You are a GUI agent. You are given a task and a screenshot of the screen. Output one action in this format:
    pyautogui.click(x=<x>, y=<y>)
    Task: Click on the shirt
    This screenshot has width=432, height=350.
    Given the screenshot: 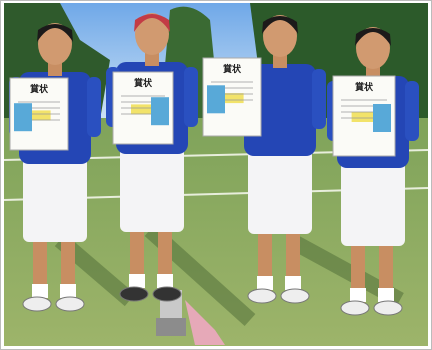 What is the action you would take?
    pyautogui.click(x=280, y=110)
    